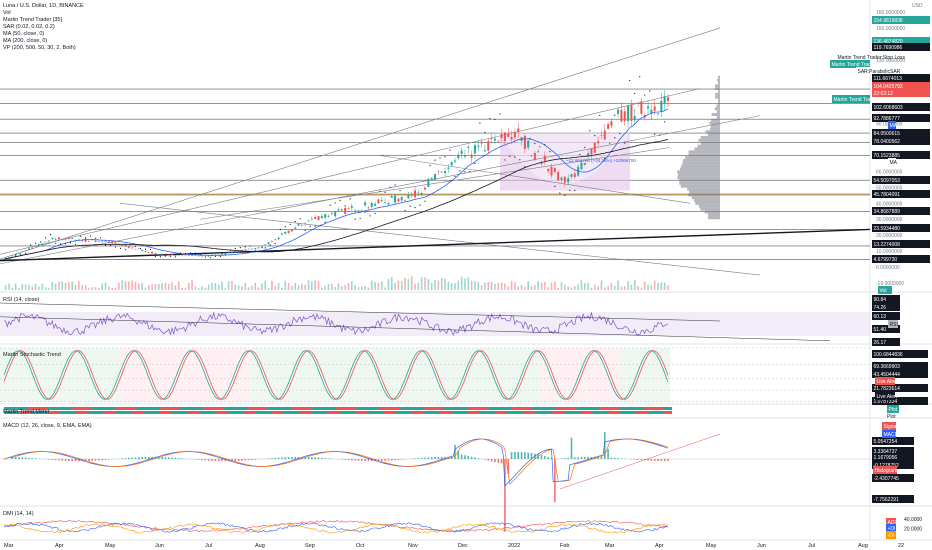  I want to click on stoch-label: 69.3669903, so click(900, 366).